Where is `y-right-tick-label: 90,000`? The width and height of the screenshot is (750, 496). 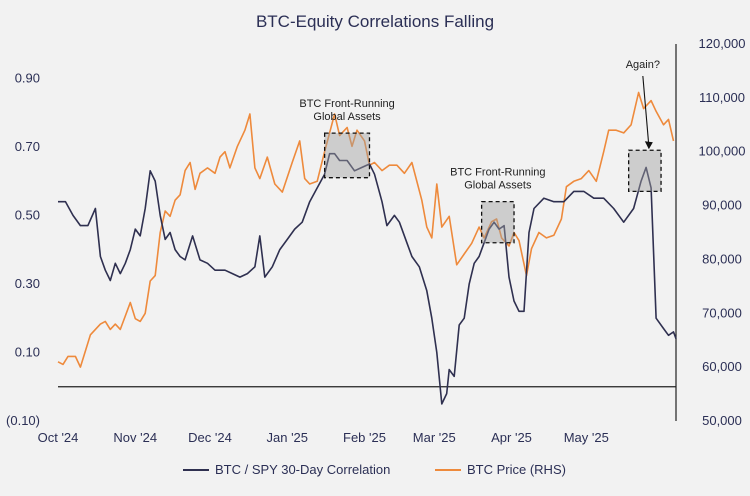 y-right-tick-label: 90,000 is located at coordinates (722, 205).